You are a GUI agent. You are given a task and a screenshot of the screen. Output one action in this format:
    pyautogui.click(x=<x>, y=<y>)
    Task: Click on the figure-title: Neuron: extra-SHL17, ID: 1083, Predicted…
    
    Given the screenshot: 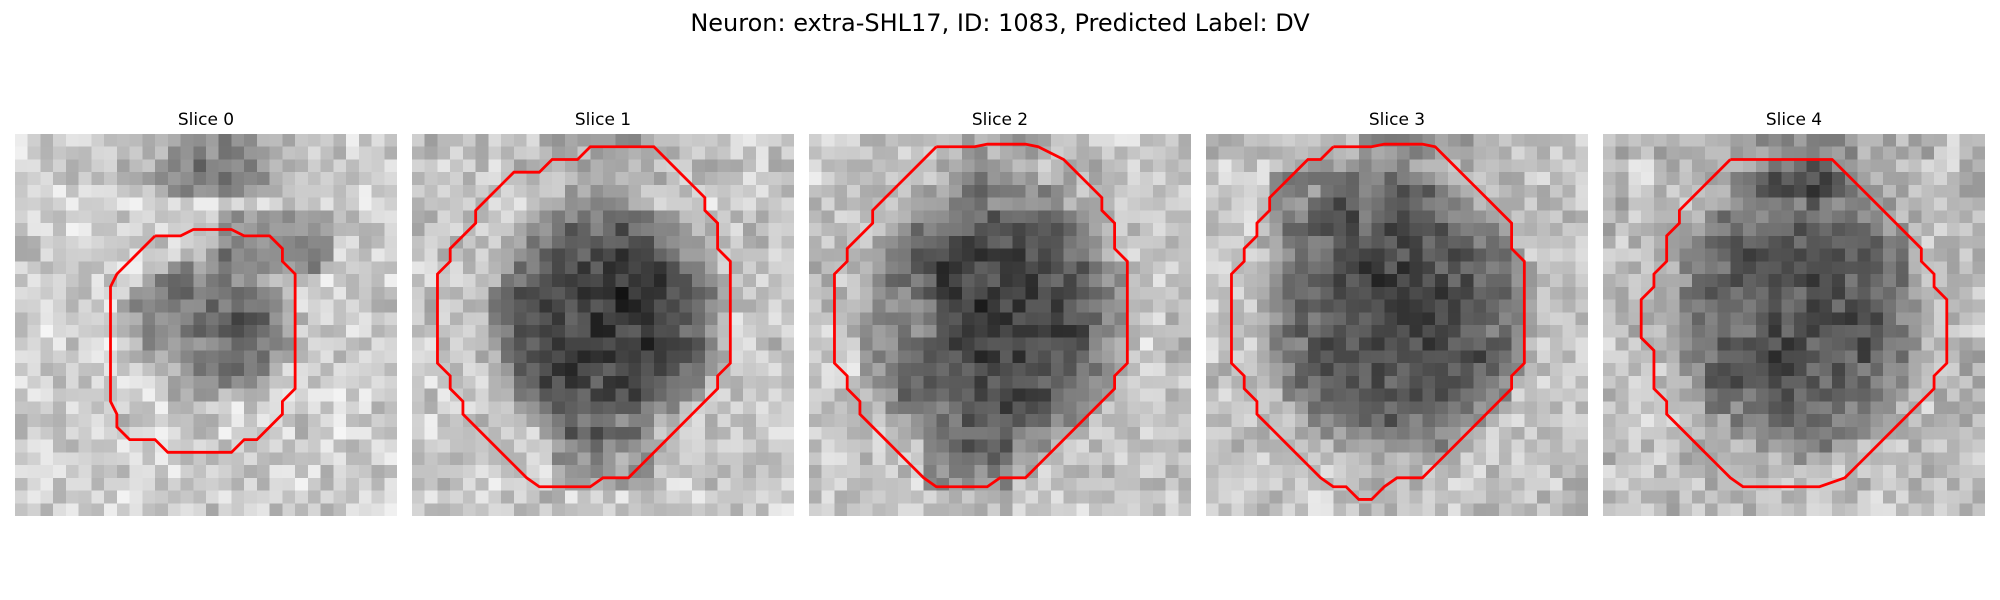 What is the action you would take?
    pyautogui.click(x=1000, y=23)
    